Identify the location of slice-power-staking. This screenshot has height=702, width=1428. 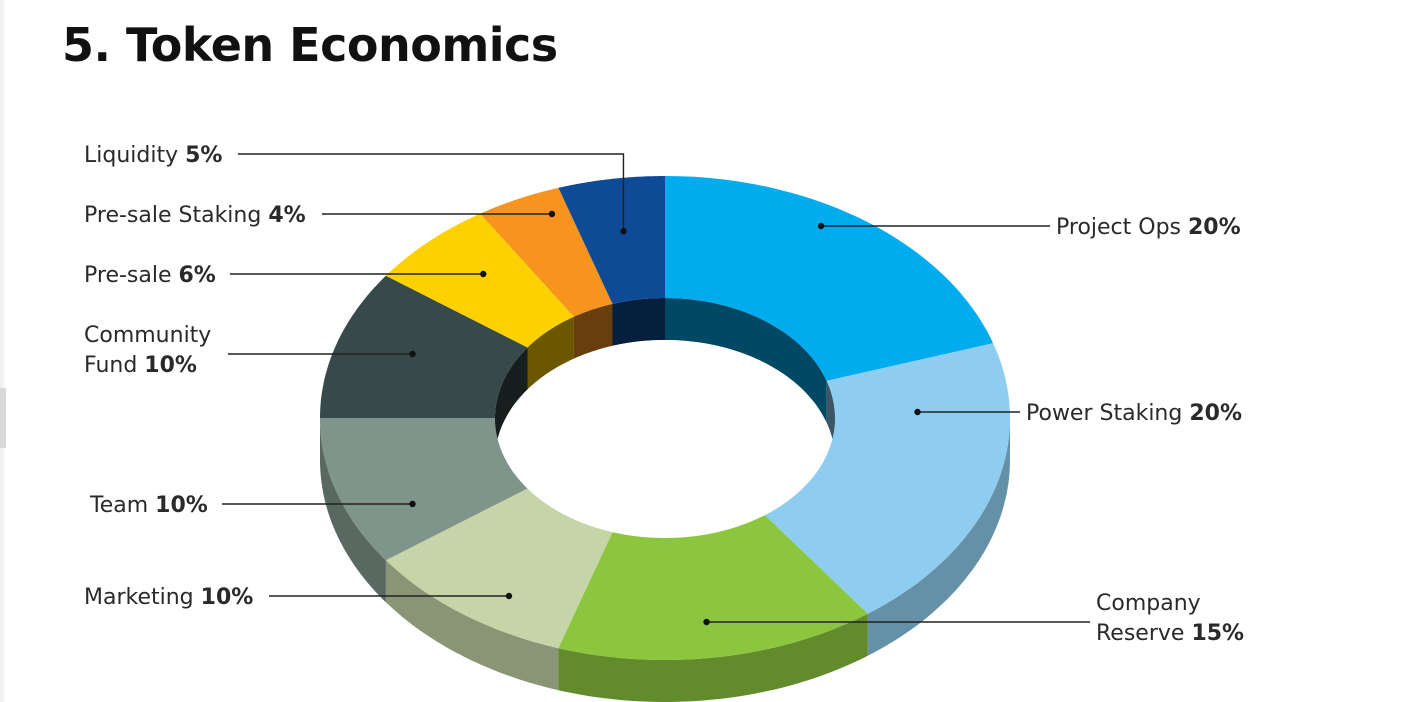
(887, 478).